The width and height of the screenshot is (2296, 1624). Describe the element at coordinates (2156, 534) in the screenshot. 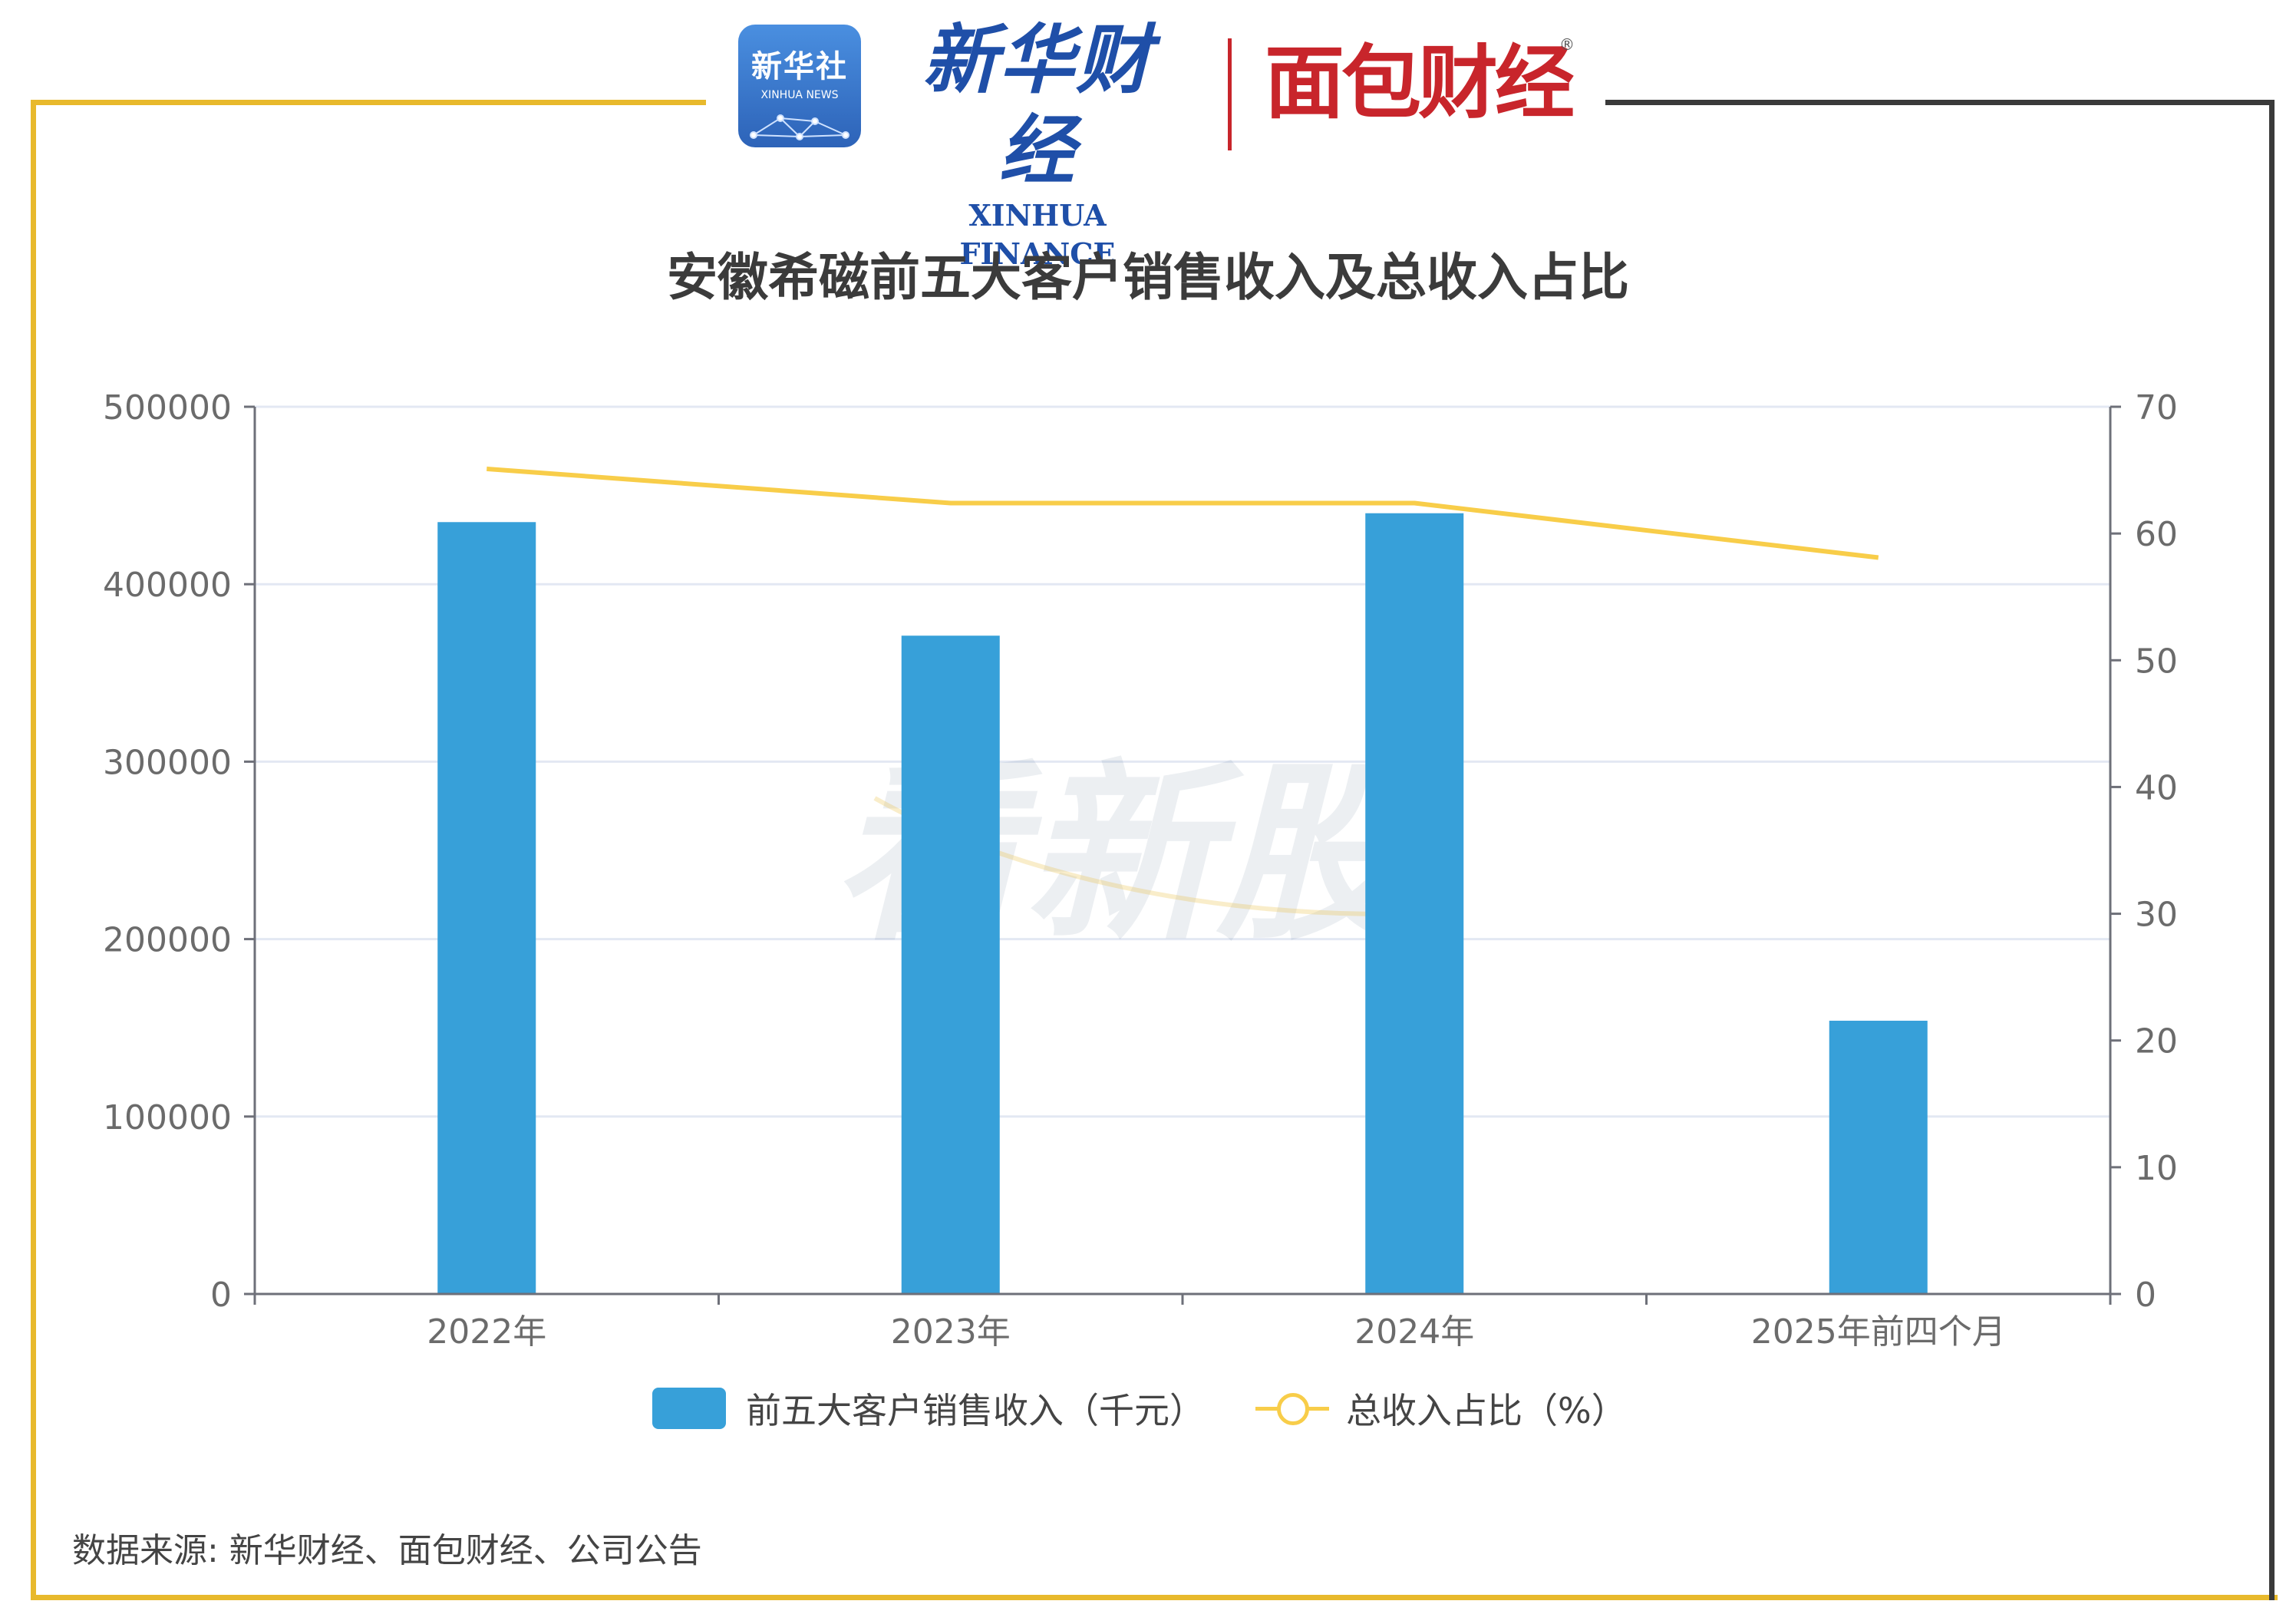

I see `y-right-tick-label: 60` at that location.